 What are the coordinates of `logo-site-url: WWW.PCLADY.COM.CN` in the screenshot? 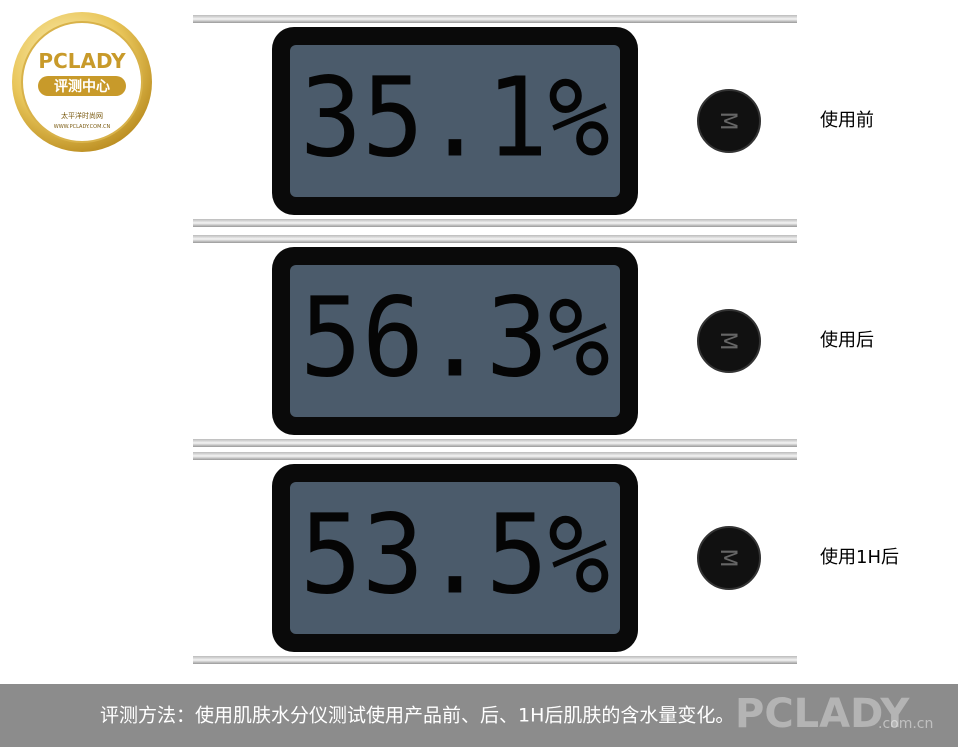 It's located at (82, 127).